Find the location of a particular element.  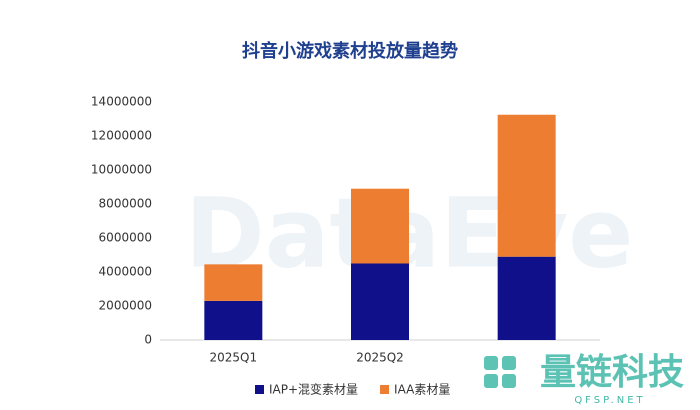

y-tick-label: 8000000 is located at coordinates (125, 204).